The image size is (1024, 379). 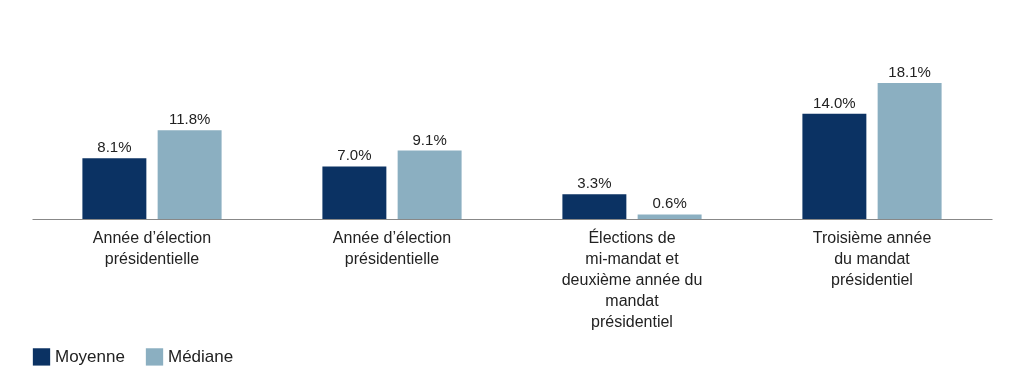 What do you see at coordinates (189, 119) in the screenshot?
I see `data-label: 11.8%` at bounding box center [189, 119].